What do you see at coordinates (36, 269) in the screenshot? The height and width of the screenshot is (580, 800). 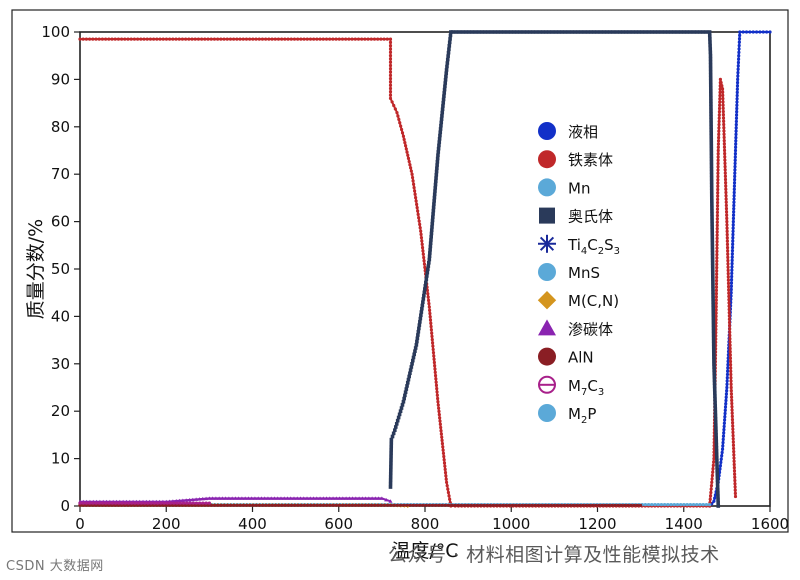 I see `y-axis-label: 质量分数/%` at bounding box center [36, 269].